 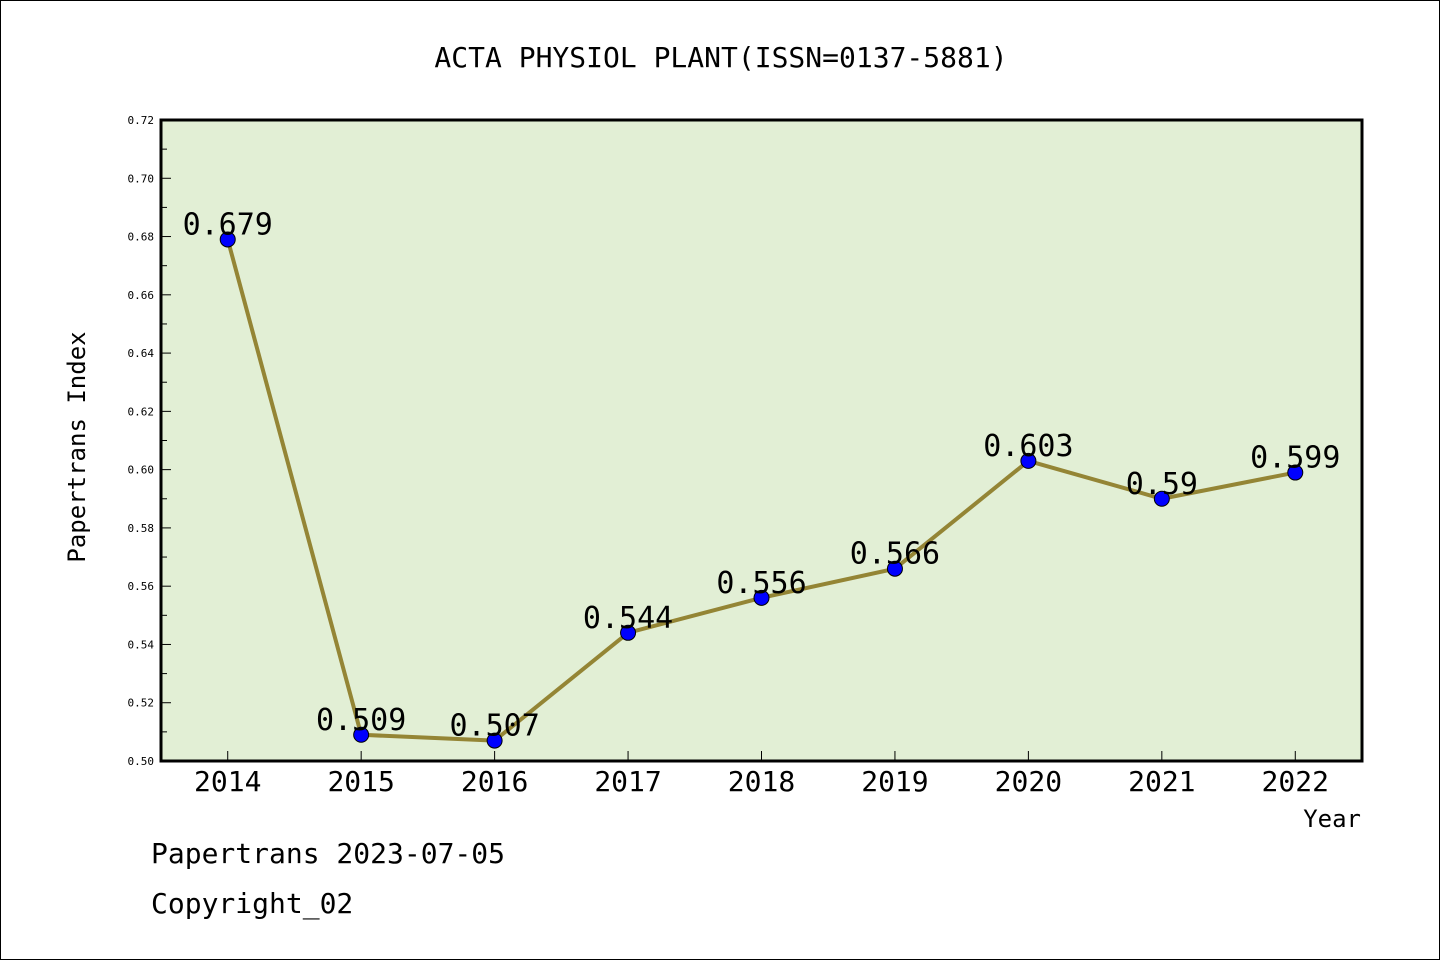 I want to click on y-tick-label: 0.68, so click(x=141, y=237).